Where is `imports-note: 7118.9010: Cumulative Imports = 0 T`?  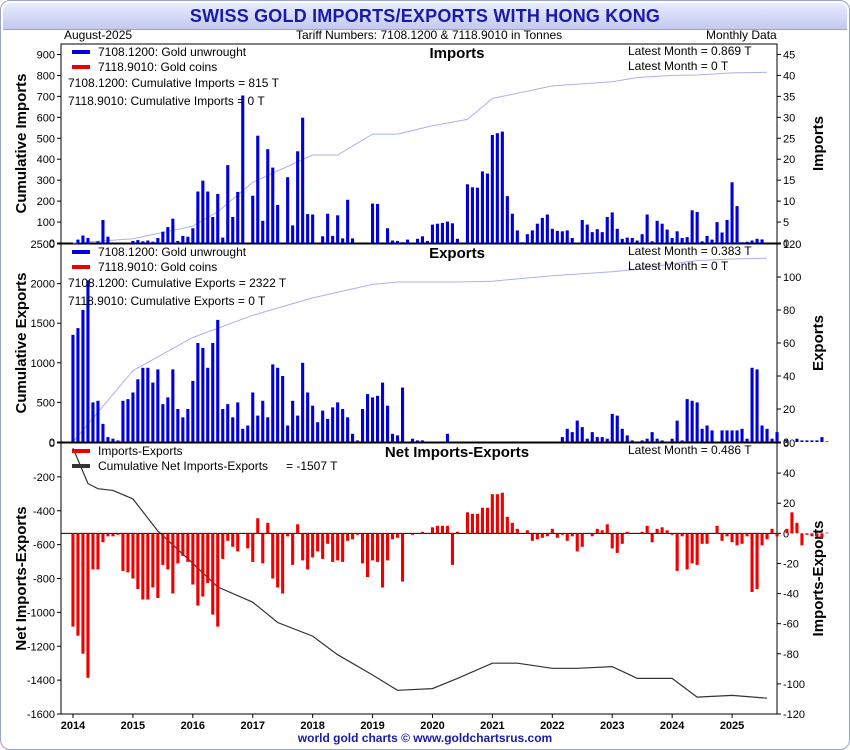
imports-note: 7118.9010: Cumulative Imports = 0 T is located at coordinates (166, 101).